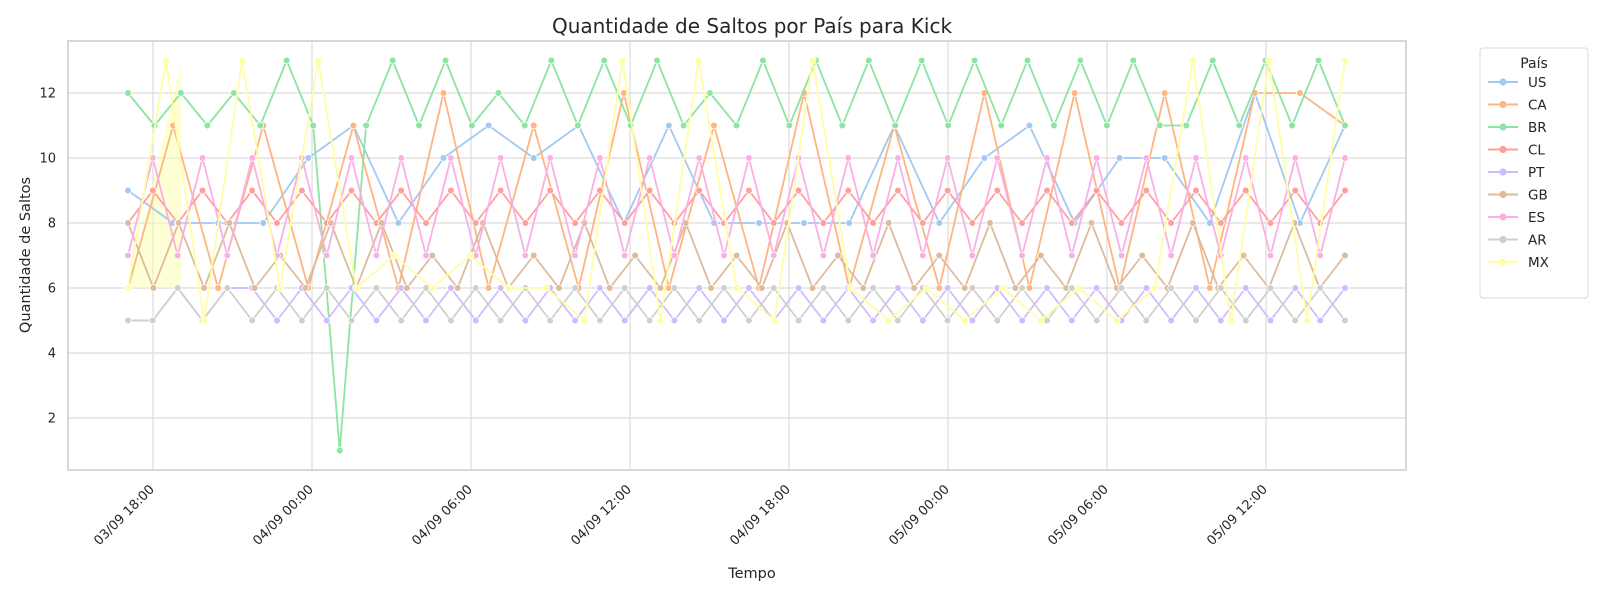 Image resolution: width=1600 pixels, height=600 pixels. Describe the element at coordinates (47, 94) in the screenshot. I see `y-tick-label: 12` at that location.